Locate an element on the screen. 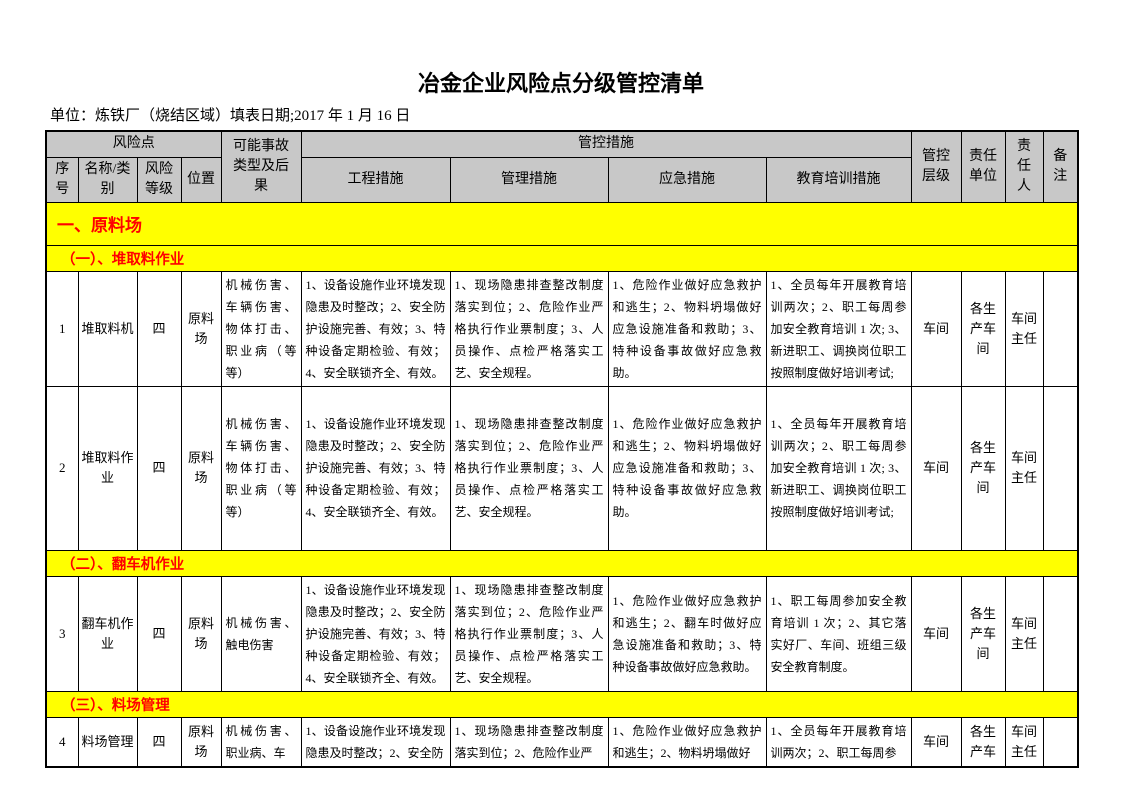  cell-no: 4 is located at coordinates (62, 741).